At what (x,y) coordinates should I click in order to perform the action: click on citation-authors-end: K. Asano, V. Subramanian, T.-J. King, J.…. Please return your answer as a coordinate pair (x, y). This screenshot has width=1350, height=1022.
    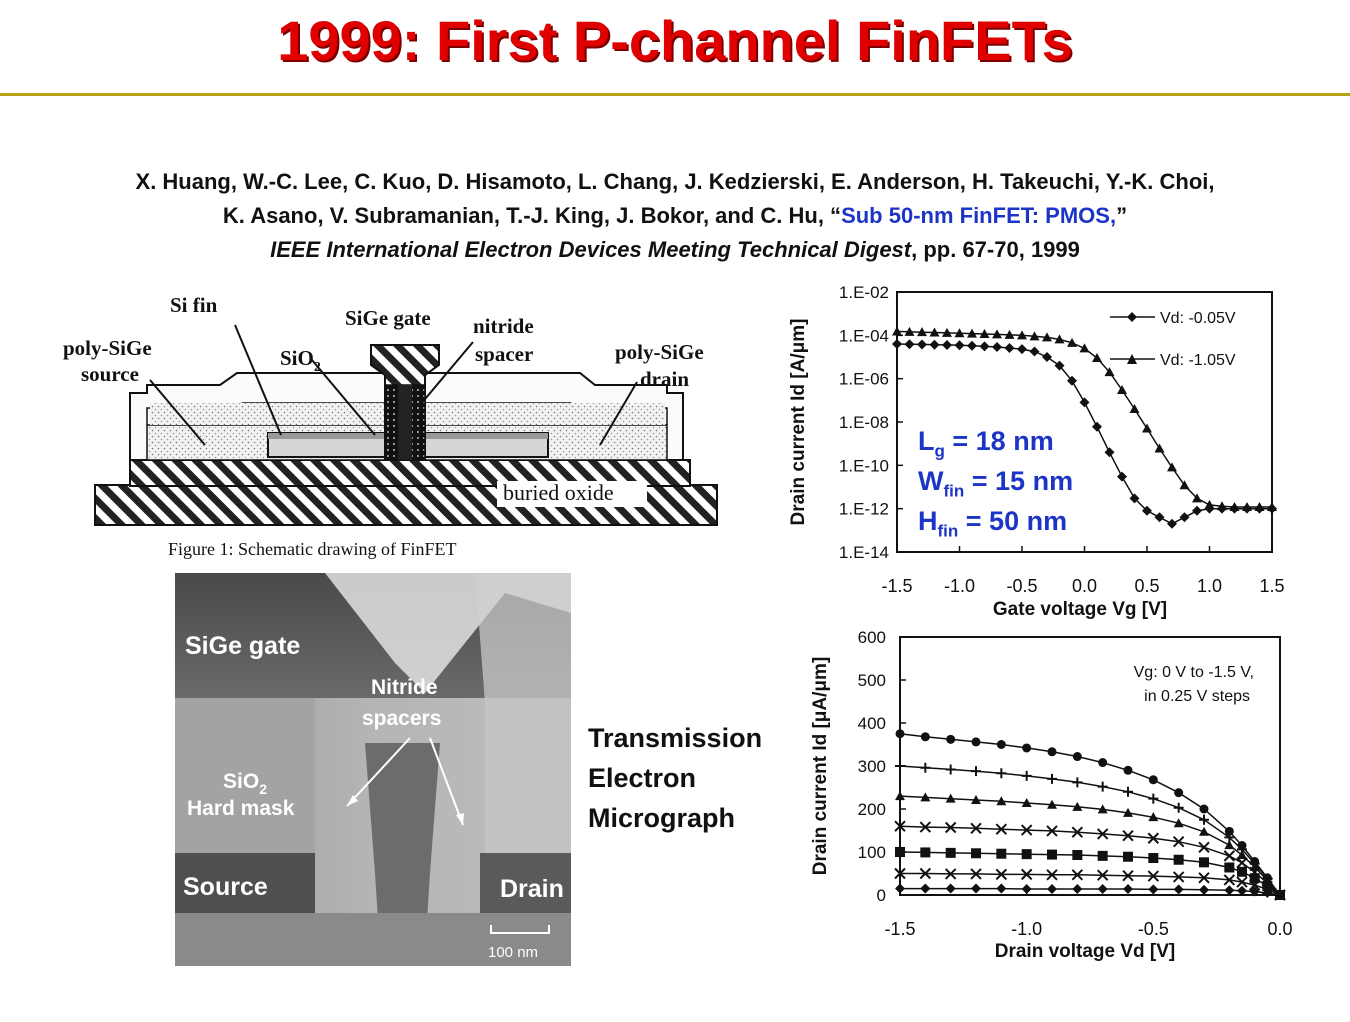
    Looking at the image, I should click on (532, 215).